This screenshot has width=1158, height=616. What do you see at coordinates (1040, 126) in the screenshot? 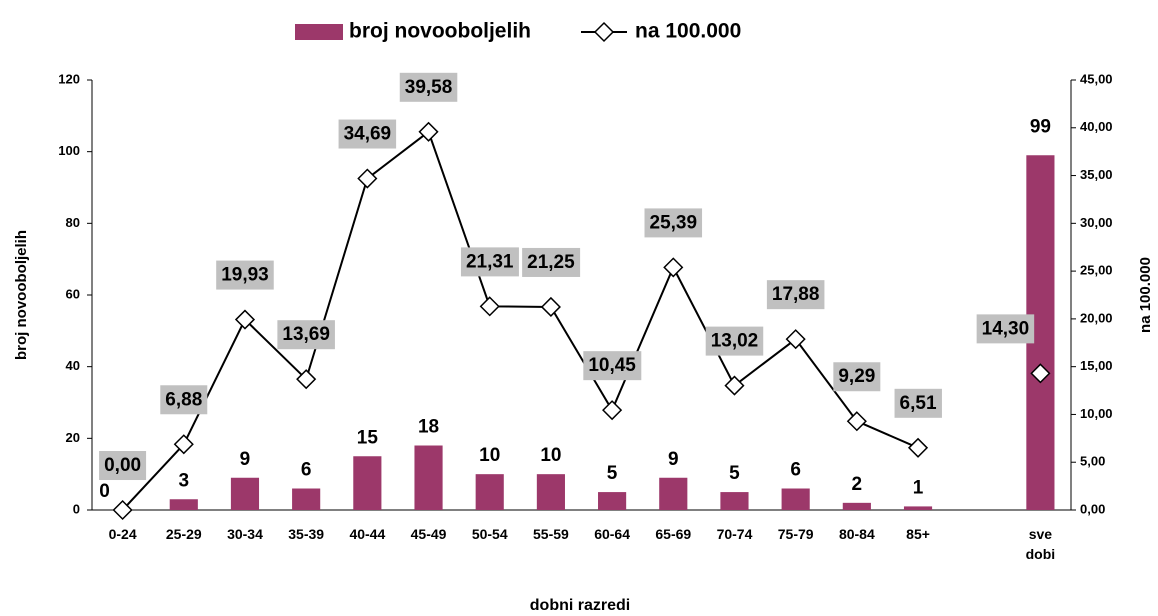
I see `bar-value-label: 99` at bounding box center [1040, 126].